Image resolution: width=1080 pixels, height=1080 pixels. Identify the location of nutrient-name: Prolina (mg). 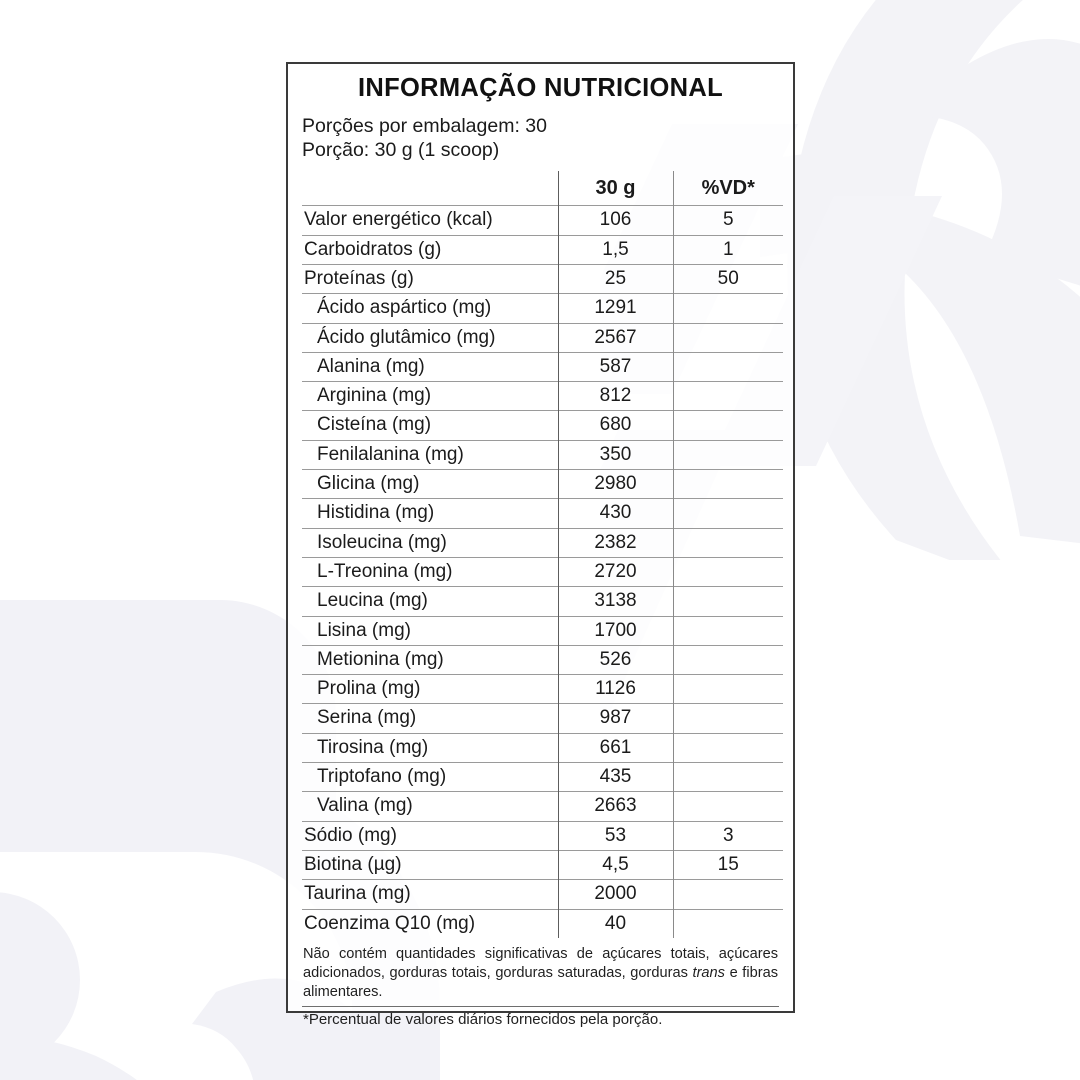
(430, 689).